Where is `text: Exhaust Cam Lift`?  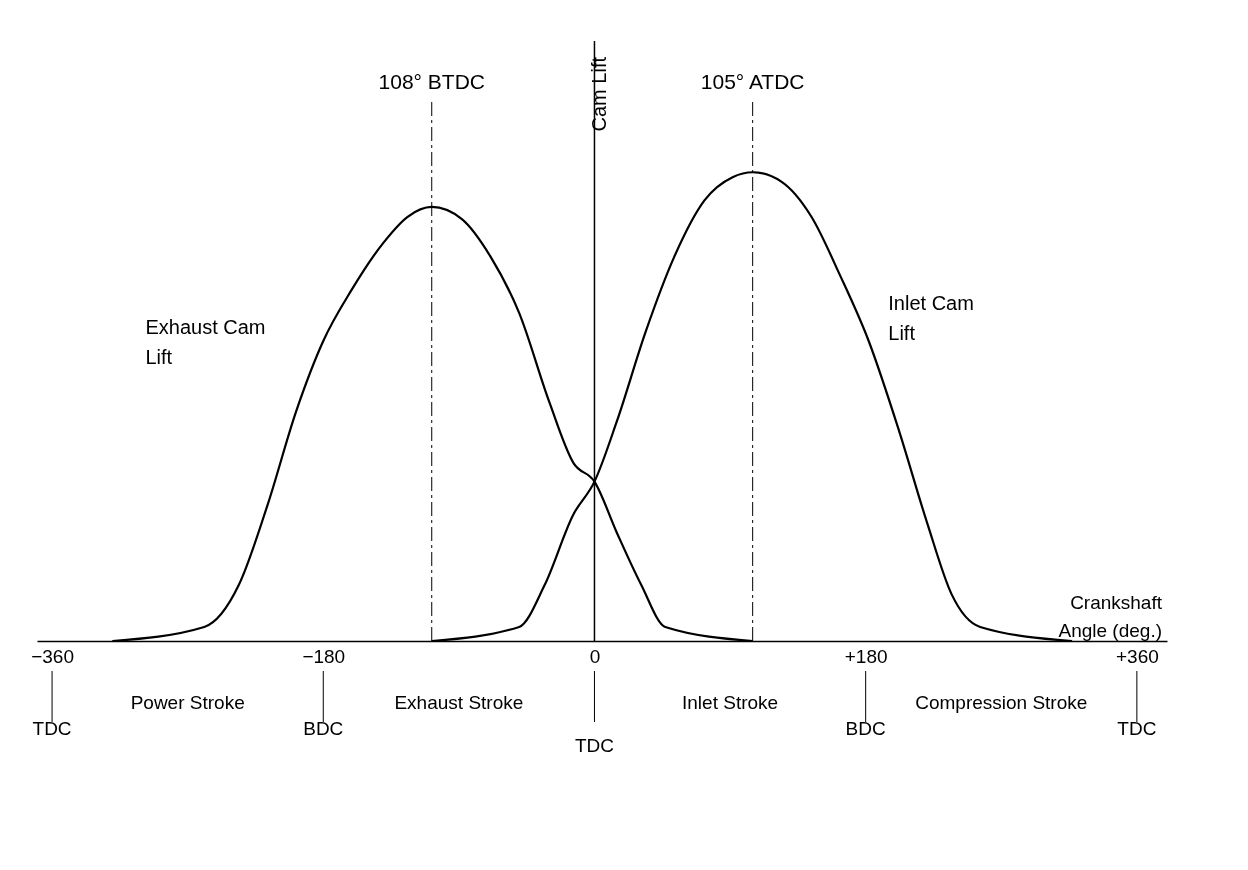 text: Exhaust Cam Lift is located at coordinates (205, 342).